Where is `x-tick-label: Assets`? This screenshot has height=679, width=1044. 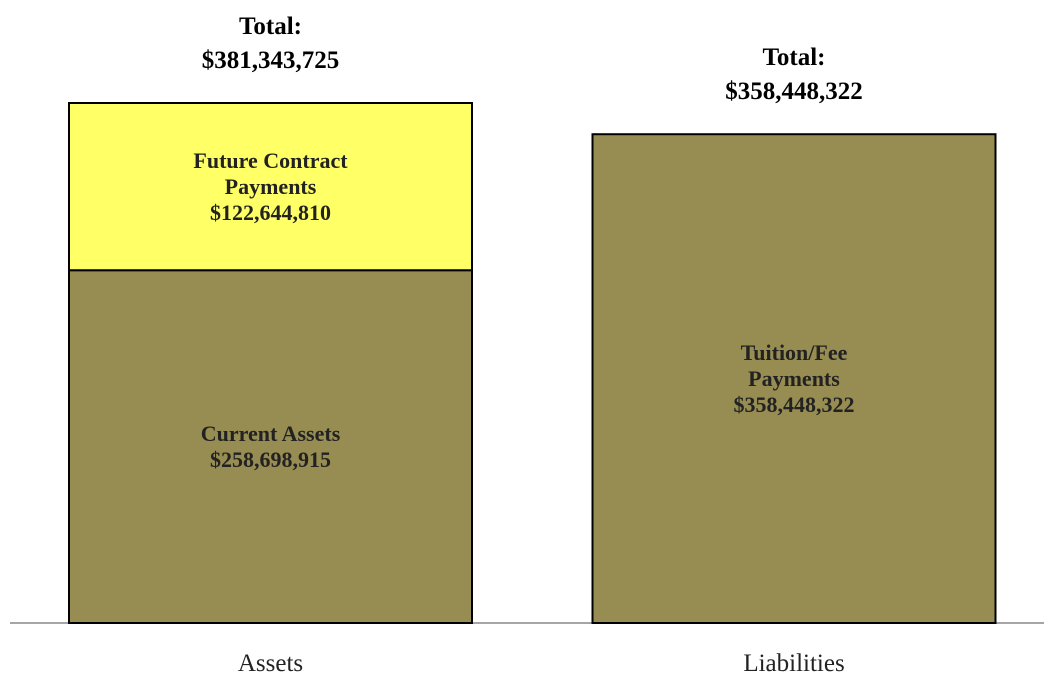
x-tick-label: Assets is located at coordinates (270, 663).